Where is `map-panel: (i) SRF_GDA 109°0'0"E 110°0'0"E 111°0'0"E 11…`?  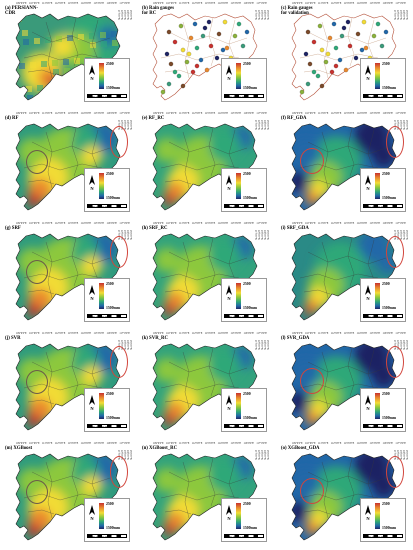 map-panel: (i) SRF_GDA 109°0'0"E 110°0'0"E 111°0'0"E 11… is located at coordinates (343, 274).